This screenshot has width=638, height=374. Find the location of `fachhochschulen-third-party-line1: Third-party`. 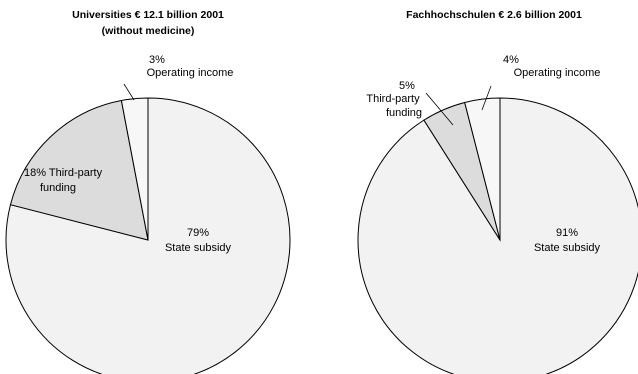

fachhochschulen-third-party-line1: Third-party is located at coordinates (393, 99).